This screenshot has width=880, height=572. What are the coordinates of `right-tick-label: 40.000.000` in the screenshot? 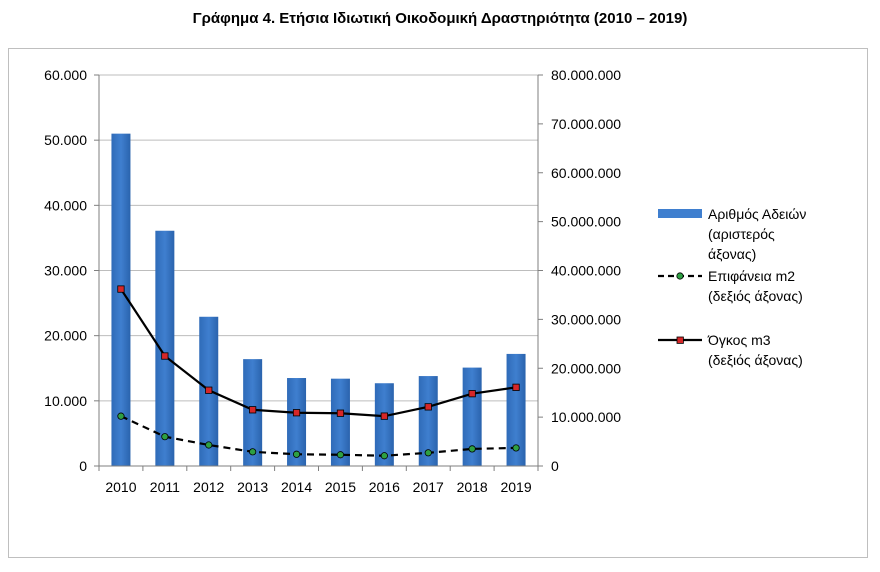 It's located at (586, 271).